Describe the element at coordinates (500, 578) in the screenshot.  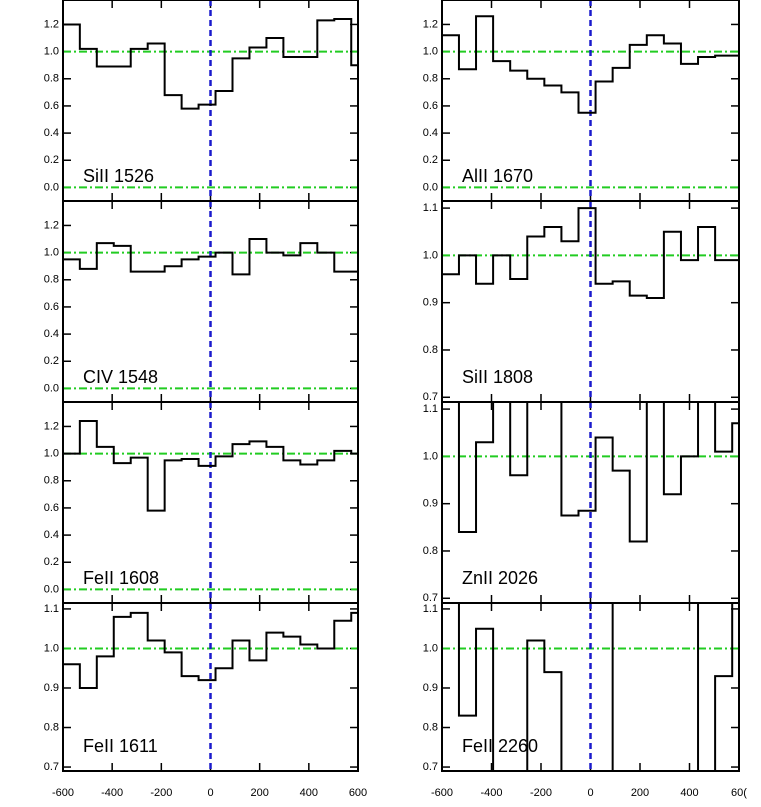
I see `panel-label: ZnII 2026` at that location.